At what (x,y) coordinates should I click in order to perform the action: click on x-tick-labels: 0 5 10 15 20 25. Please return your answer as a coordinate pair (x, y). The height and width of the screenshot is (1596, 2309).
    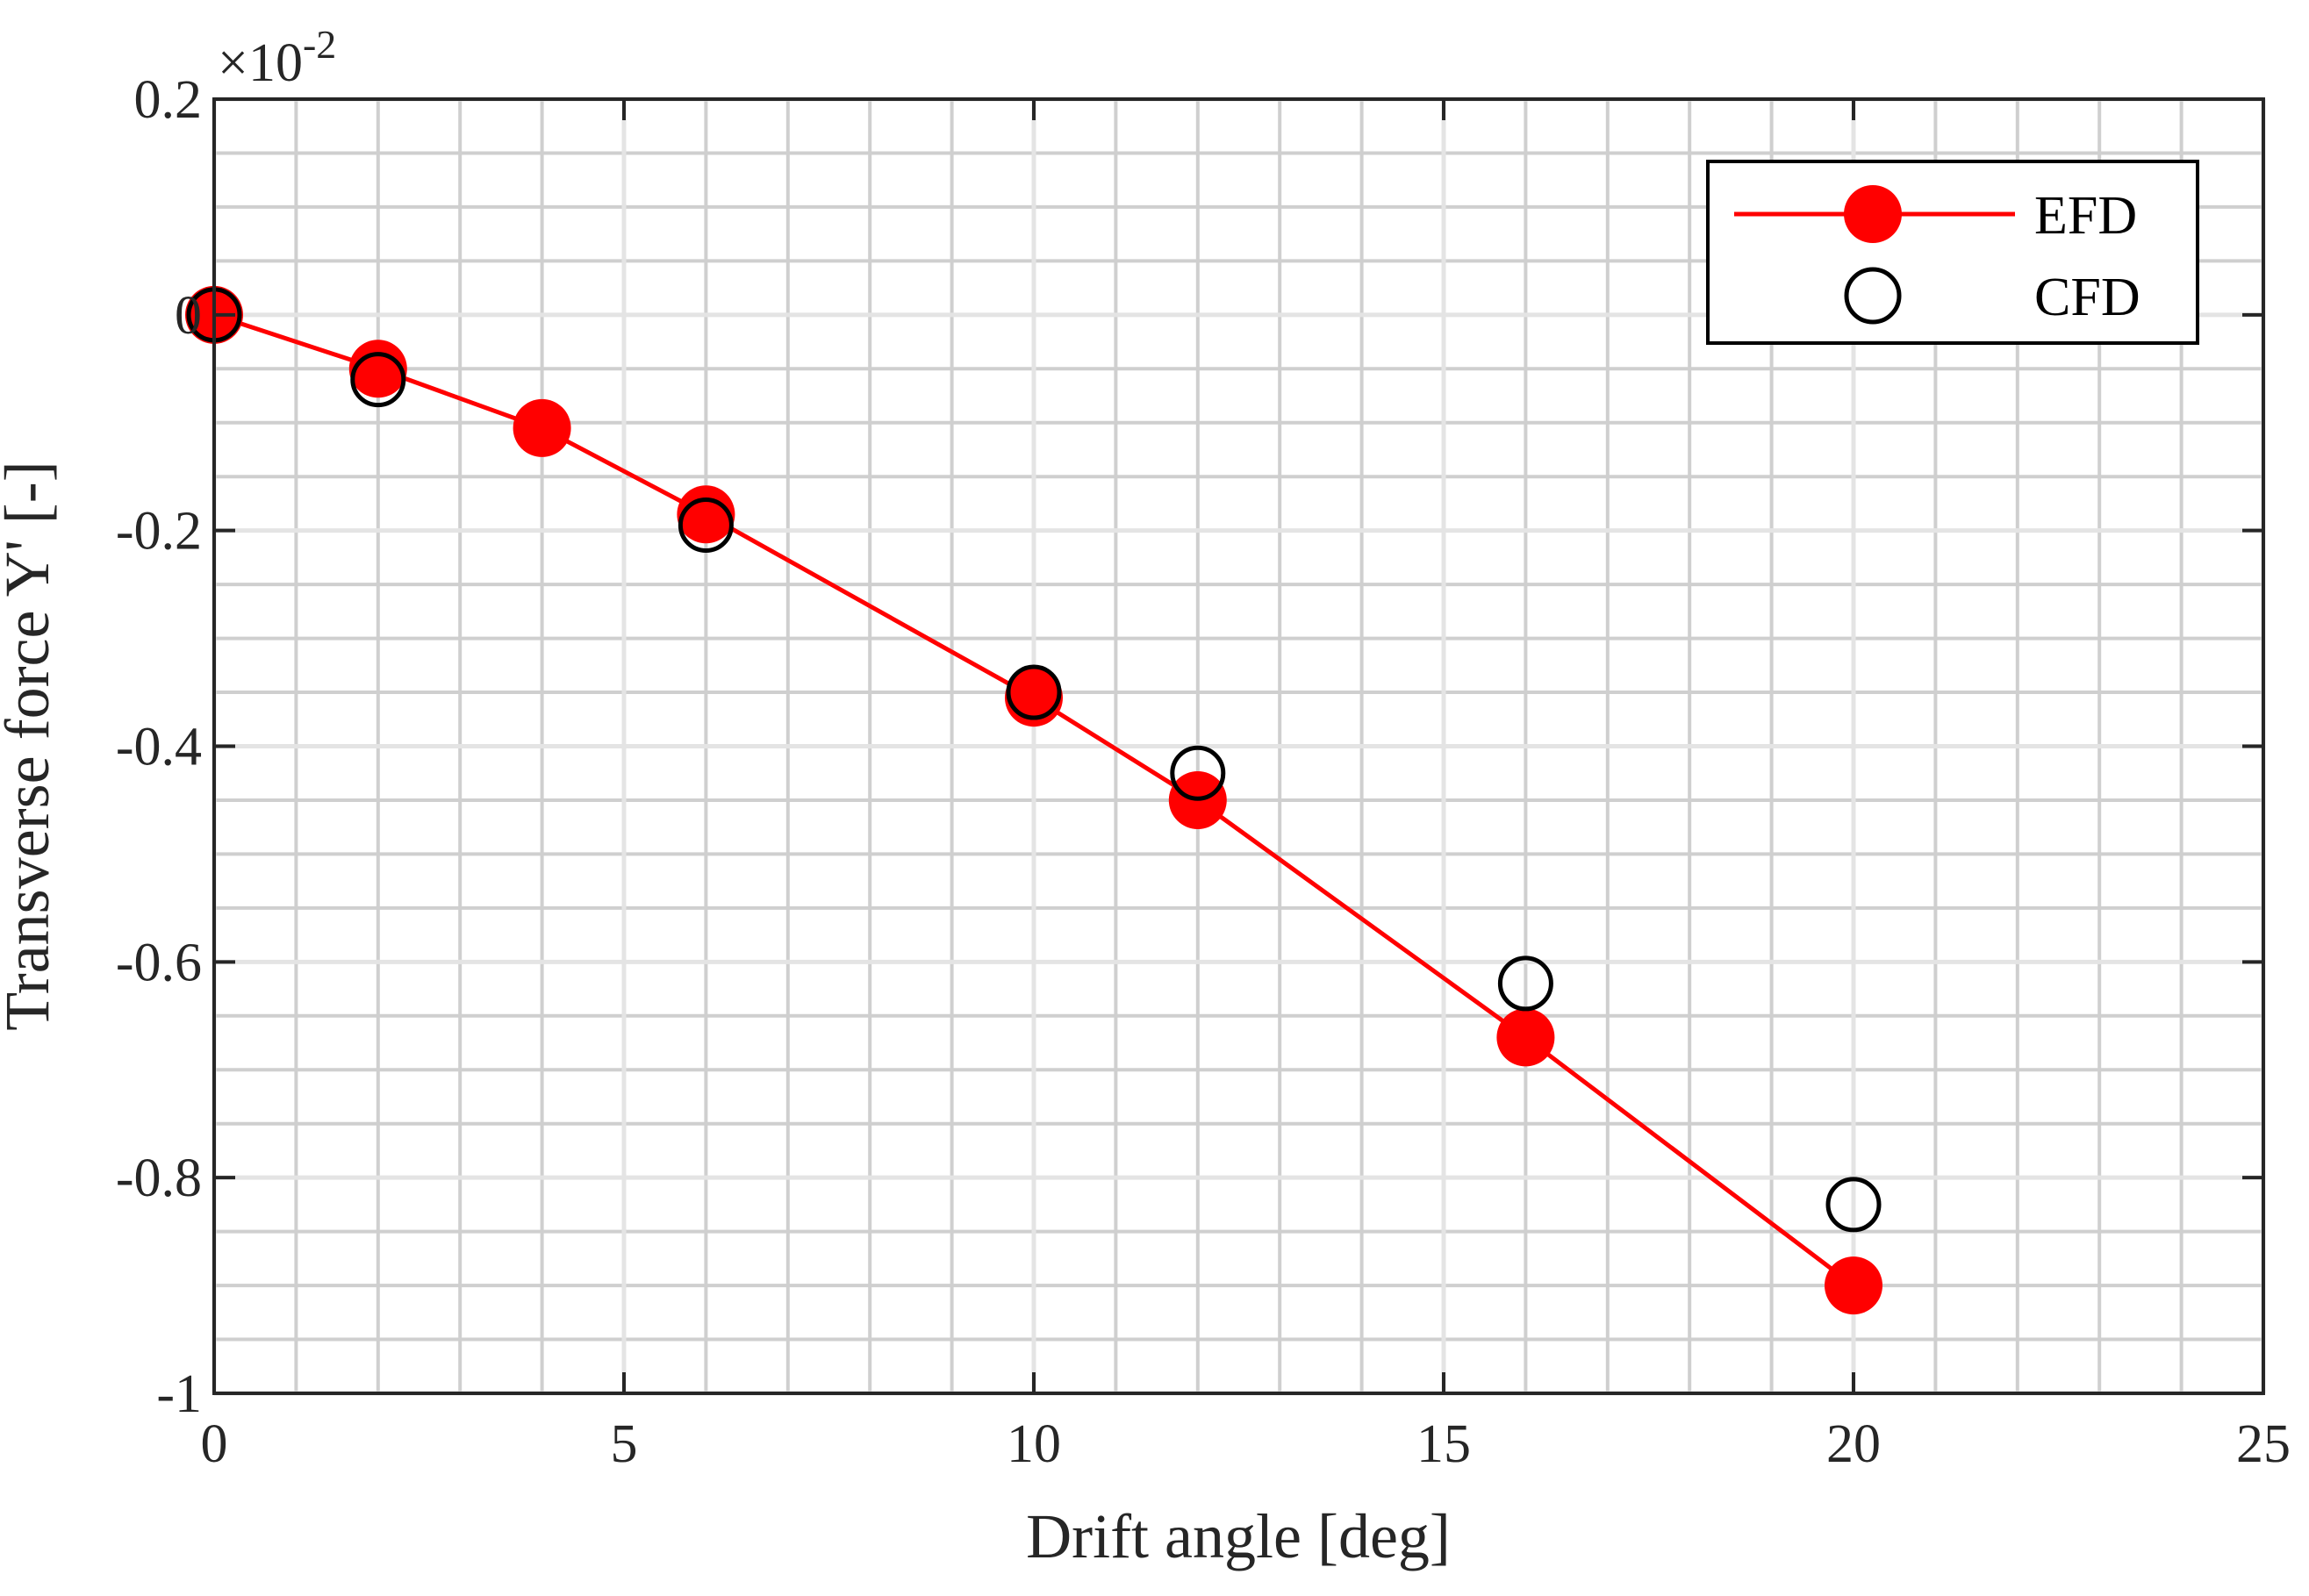
    Looking at the image, I should click on (1246, 1444).